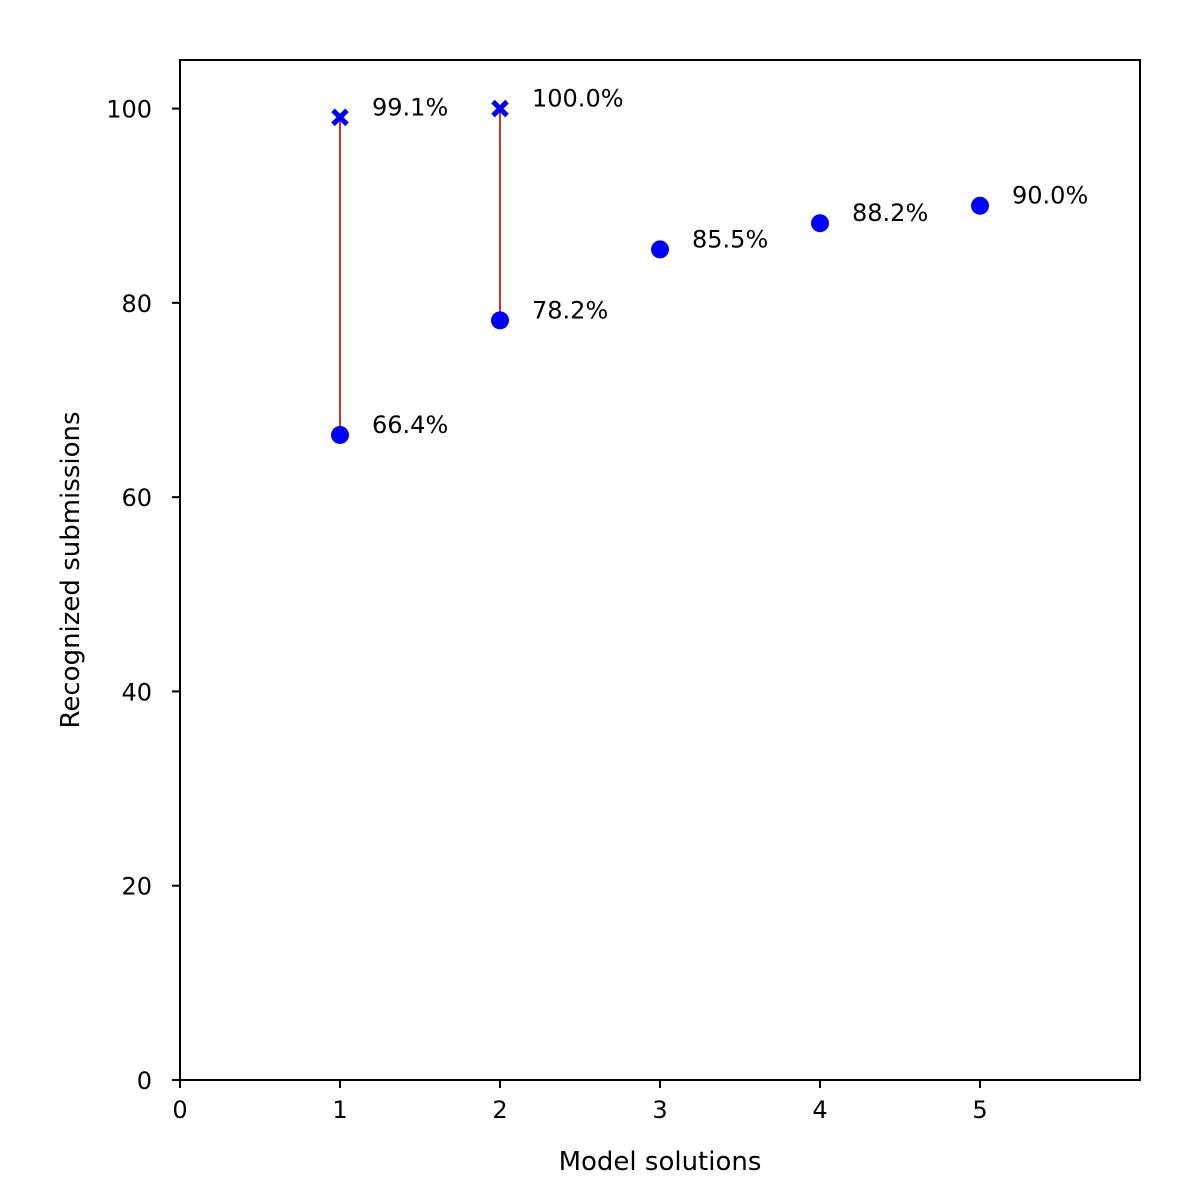 This screenshot has height=1200, width=1200. What do you see at coordinates (730, 239) in the screenshot?
I see `data-label: 85.5%` at bounding box center [730, 239].